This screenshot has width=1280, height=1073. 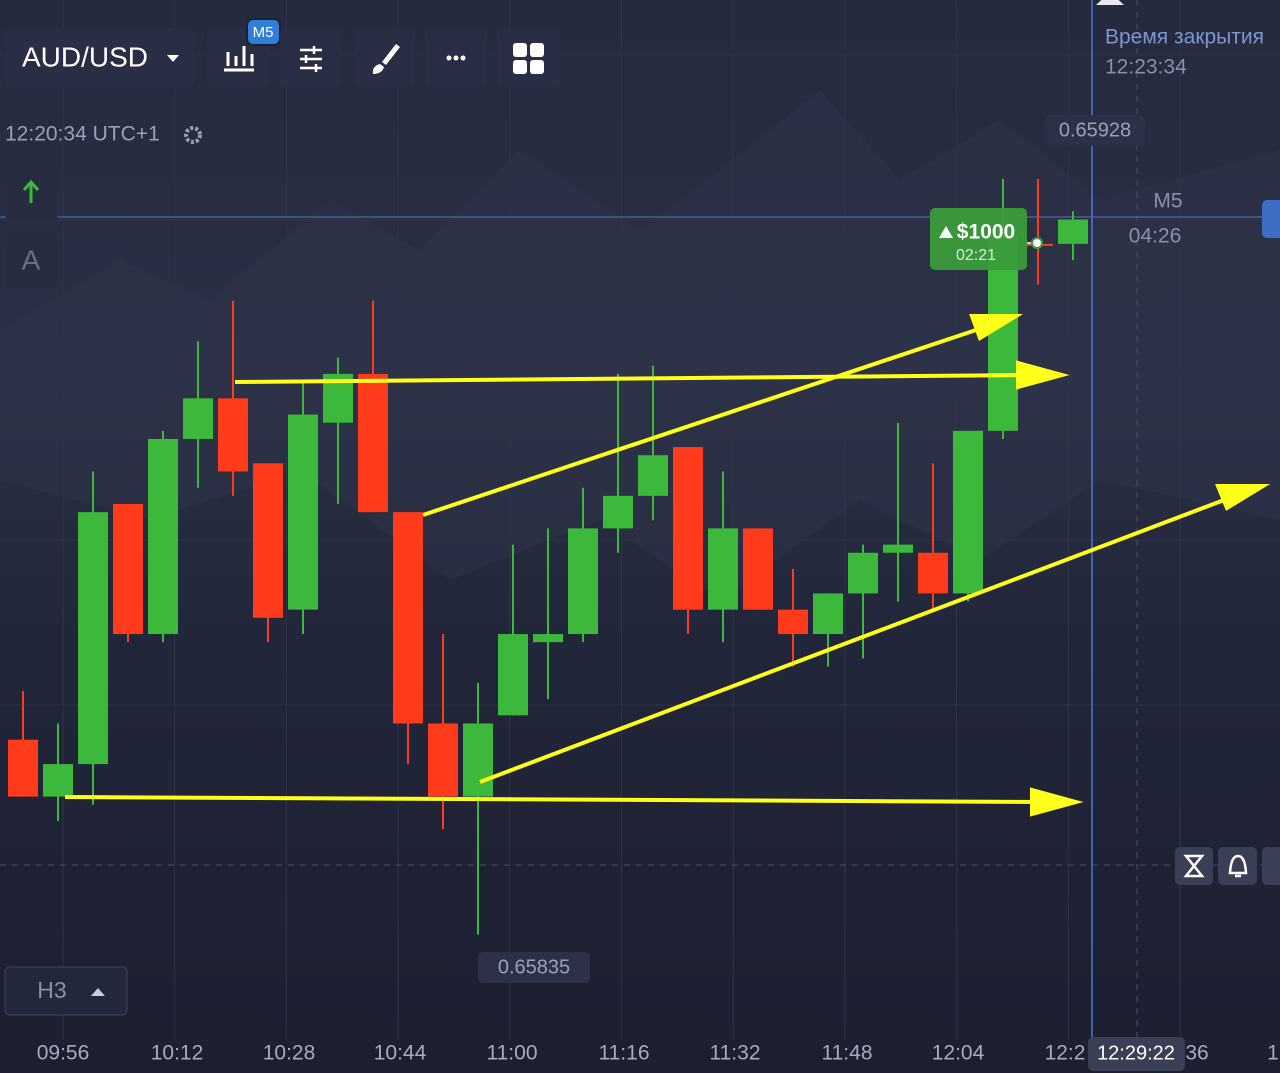 I want to click on cursor-time-box, so click(x=1136, y=1054).